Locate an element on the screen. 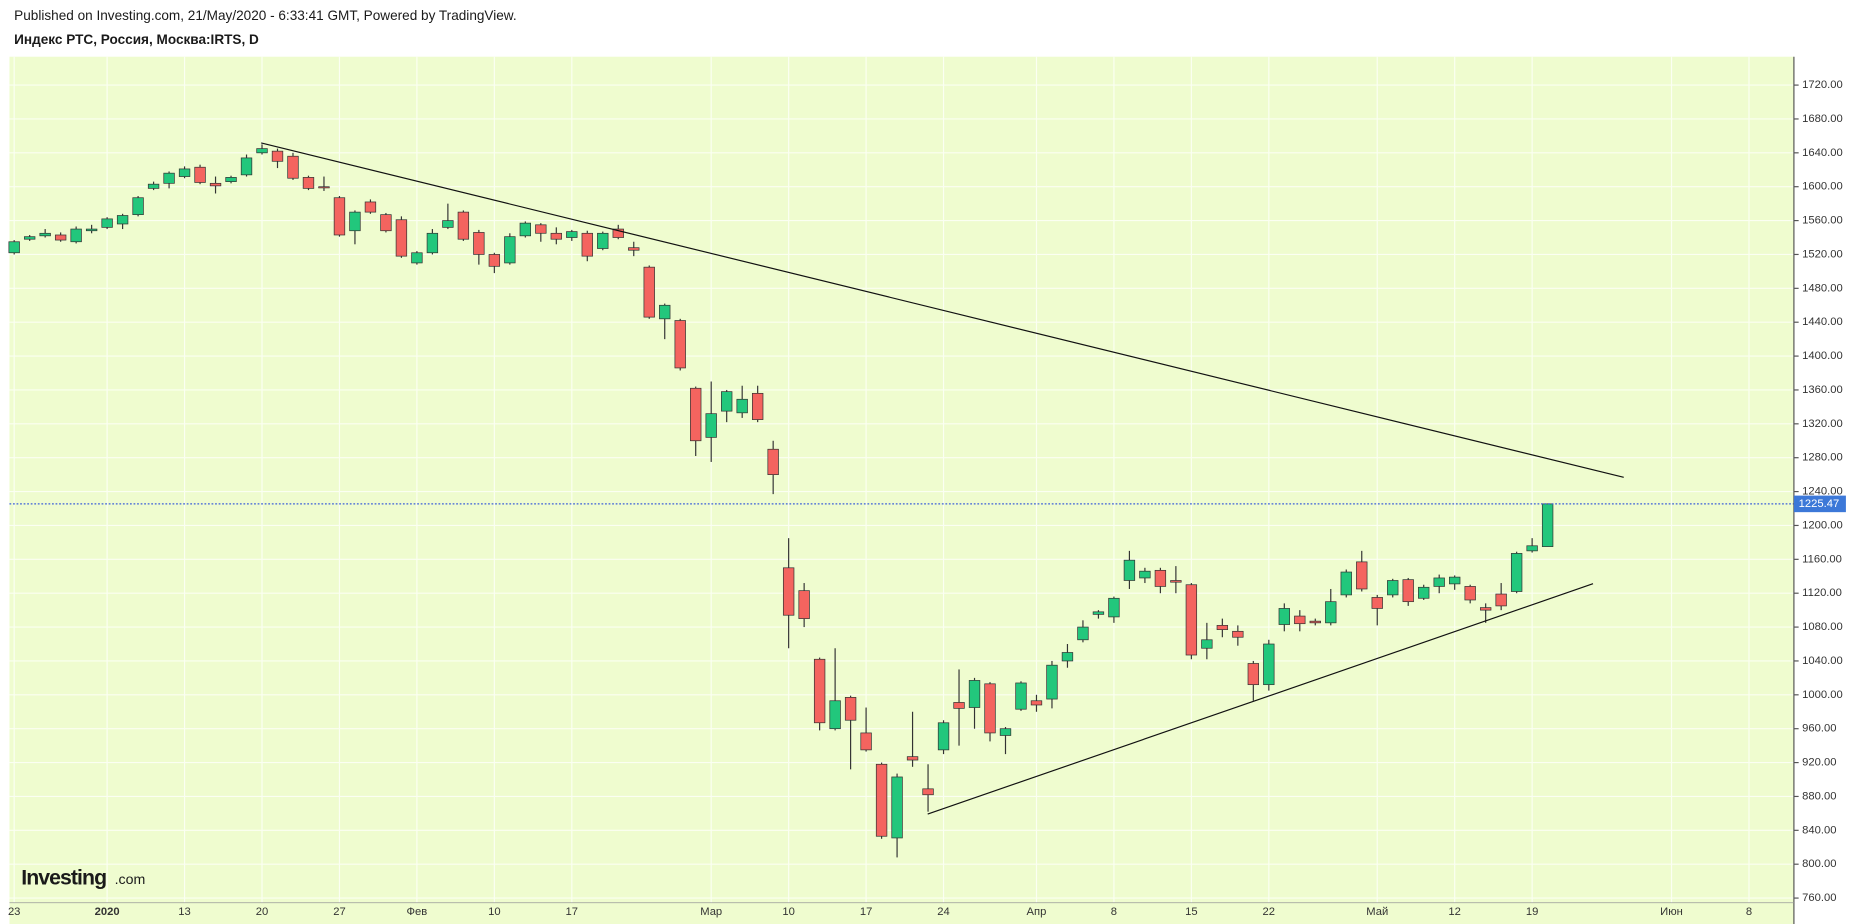 This screenshot has width=1853, height=924. y-tick-label: 1360.00 is located at coordinates (1822, 390).